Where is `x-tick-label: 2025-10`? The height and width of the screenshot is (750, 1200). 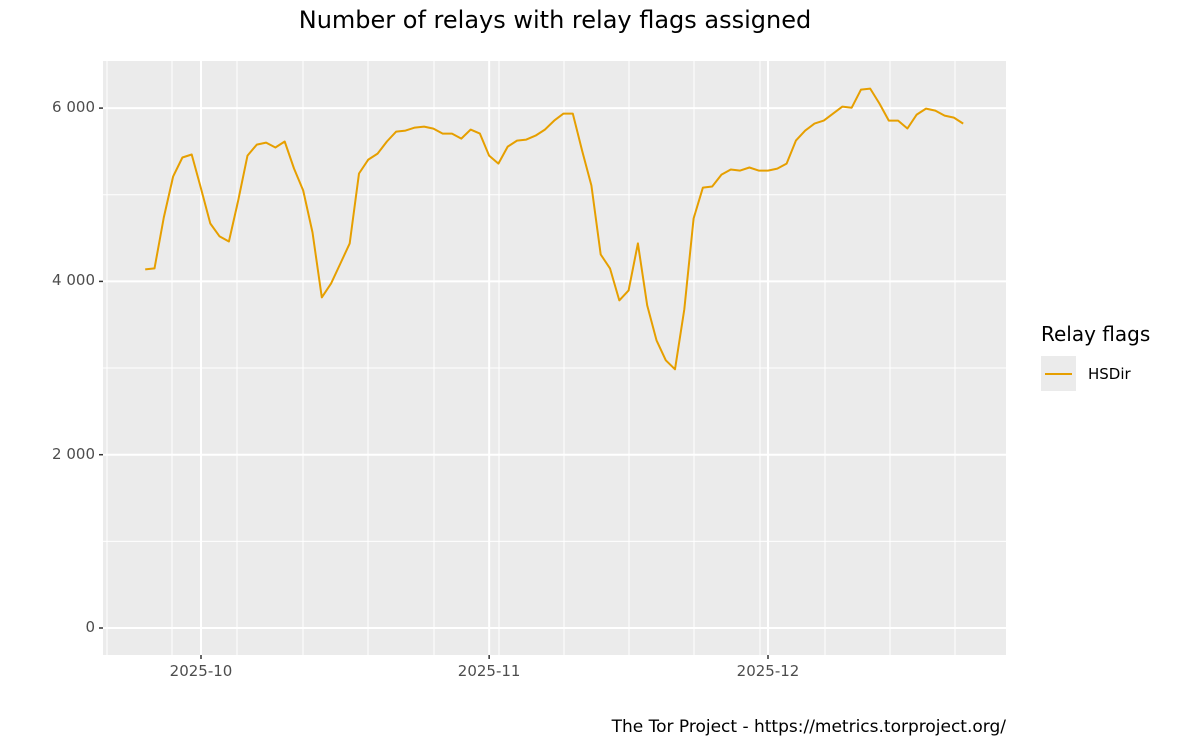 x-tick-label: 2025-10 is located at coordinates (201, 671).